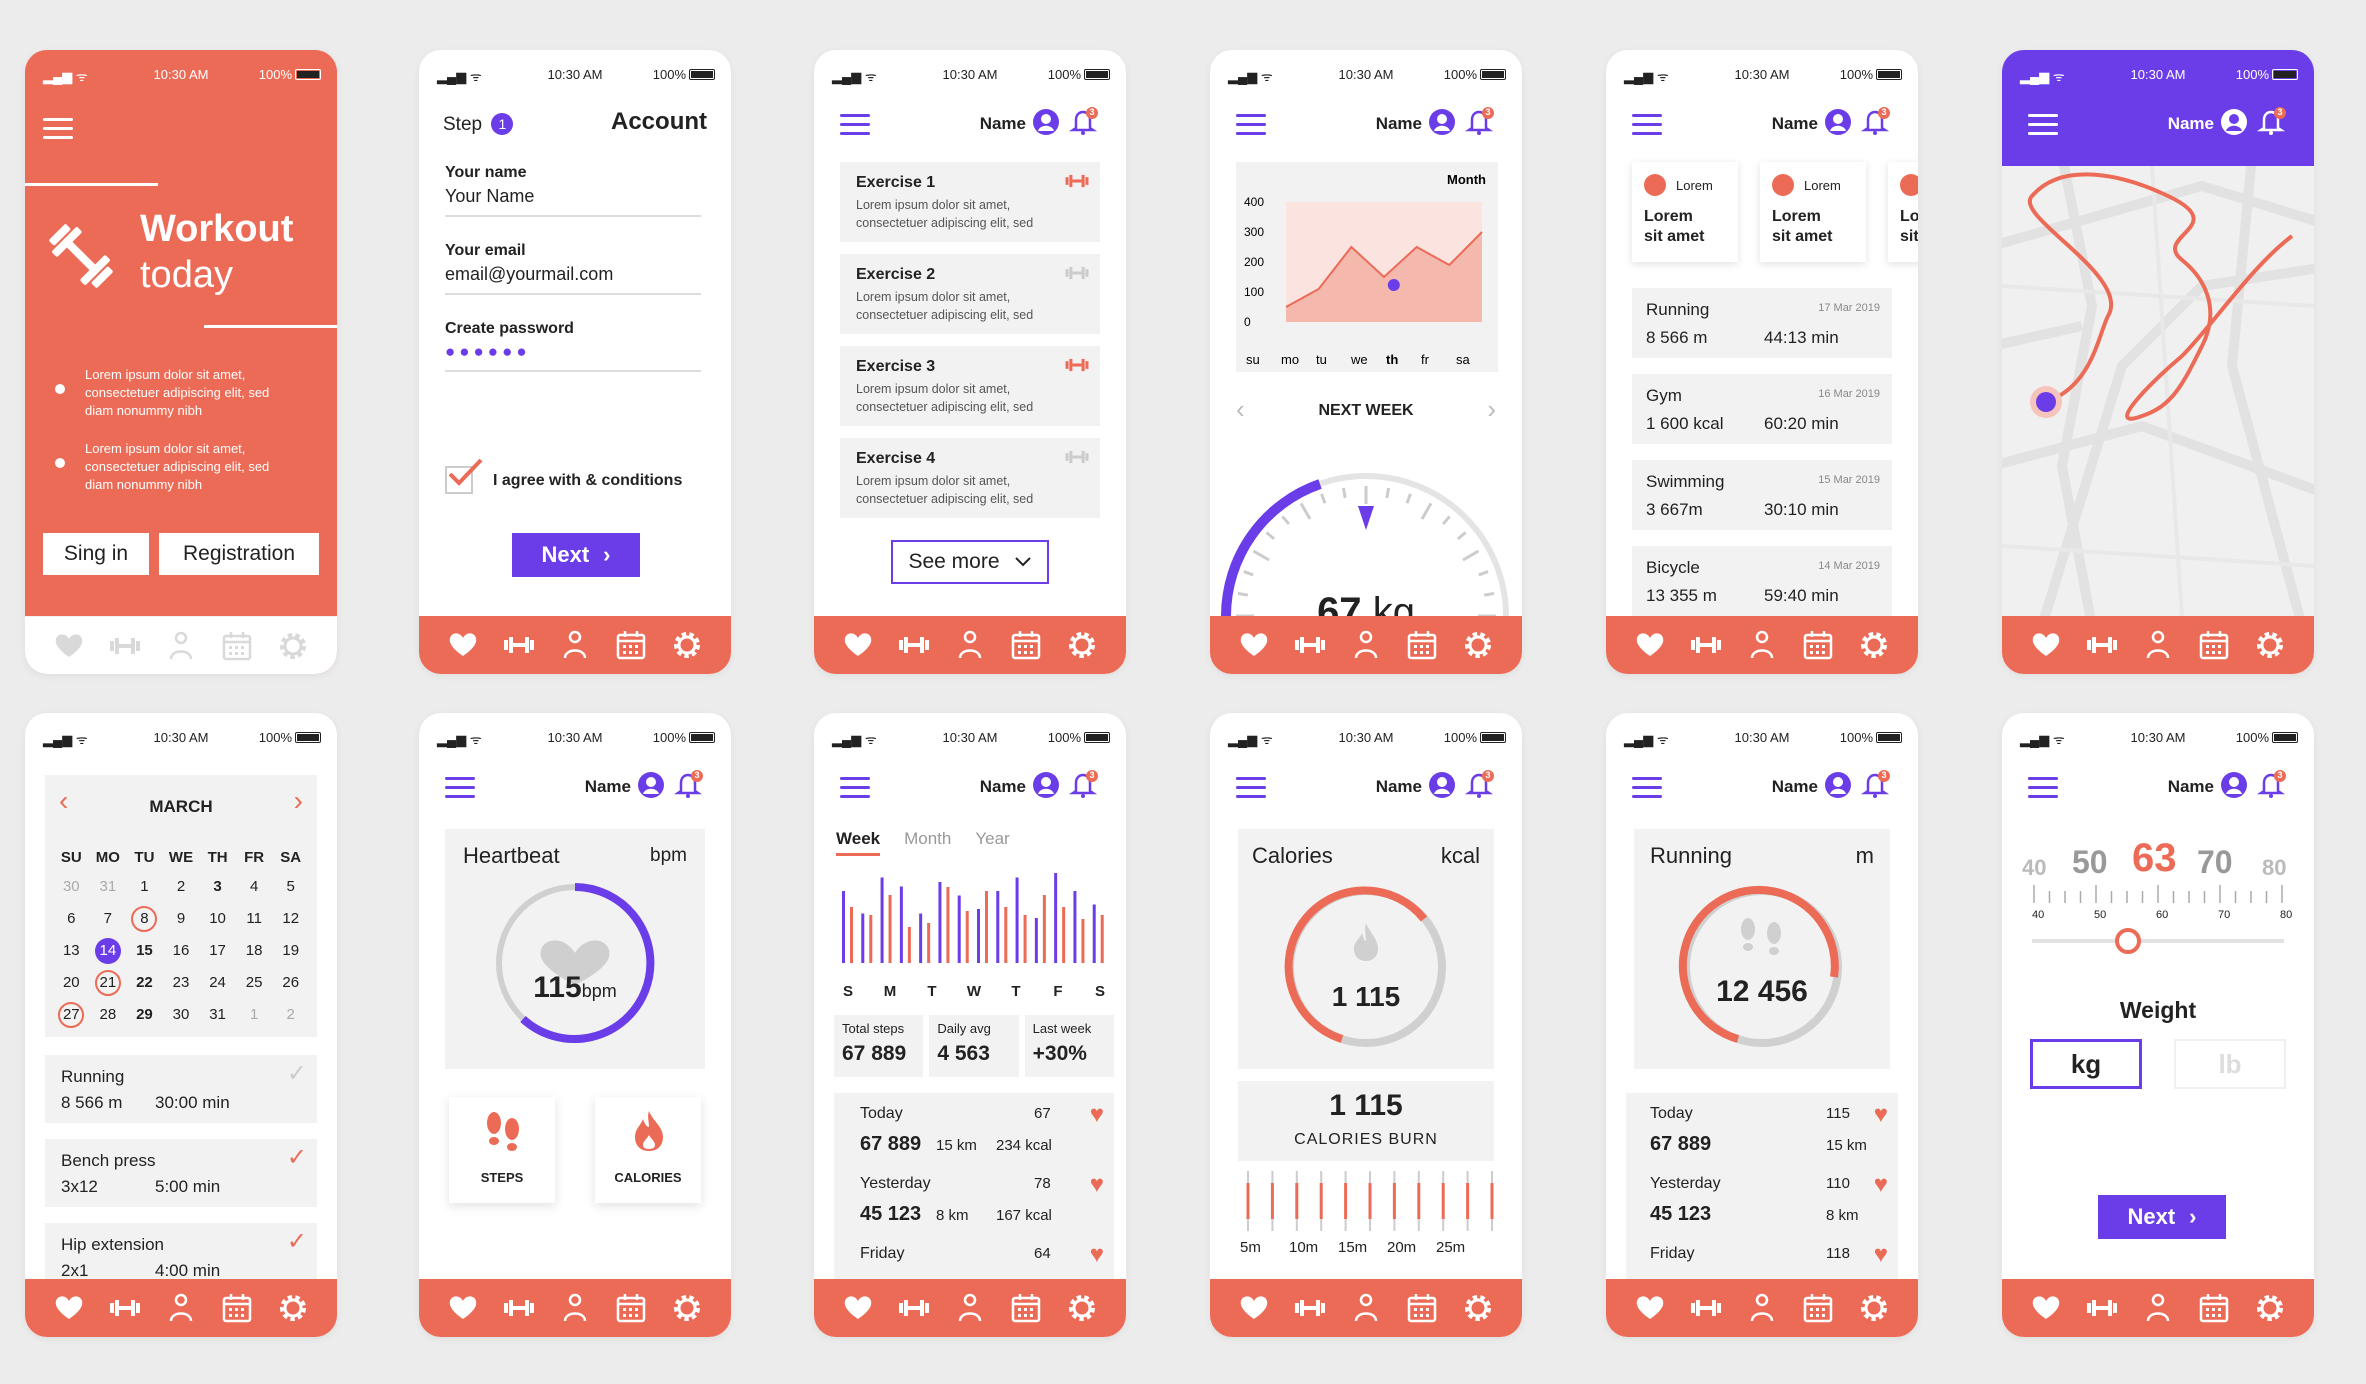  What do you see at coordinates (181, 918) in the screenshot?
I see `calendar-day: 9` at bounding box center [181, 918].